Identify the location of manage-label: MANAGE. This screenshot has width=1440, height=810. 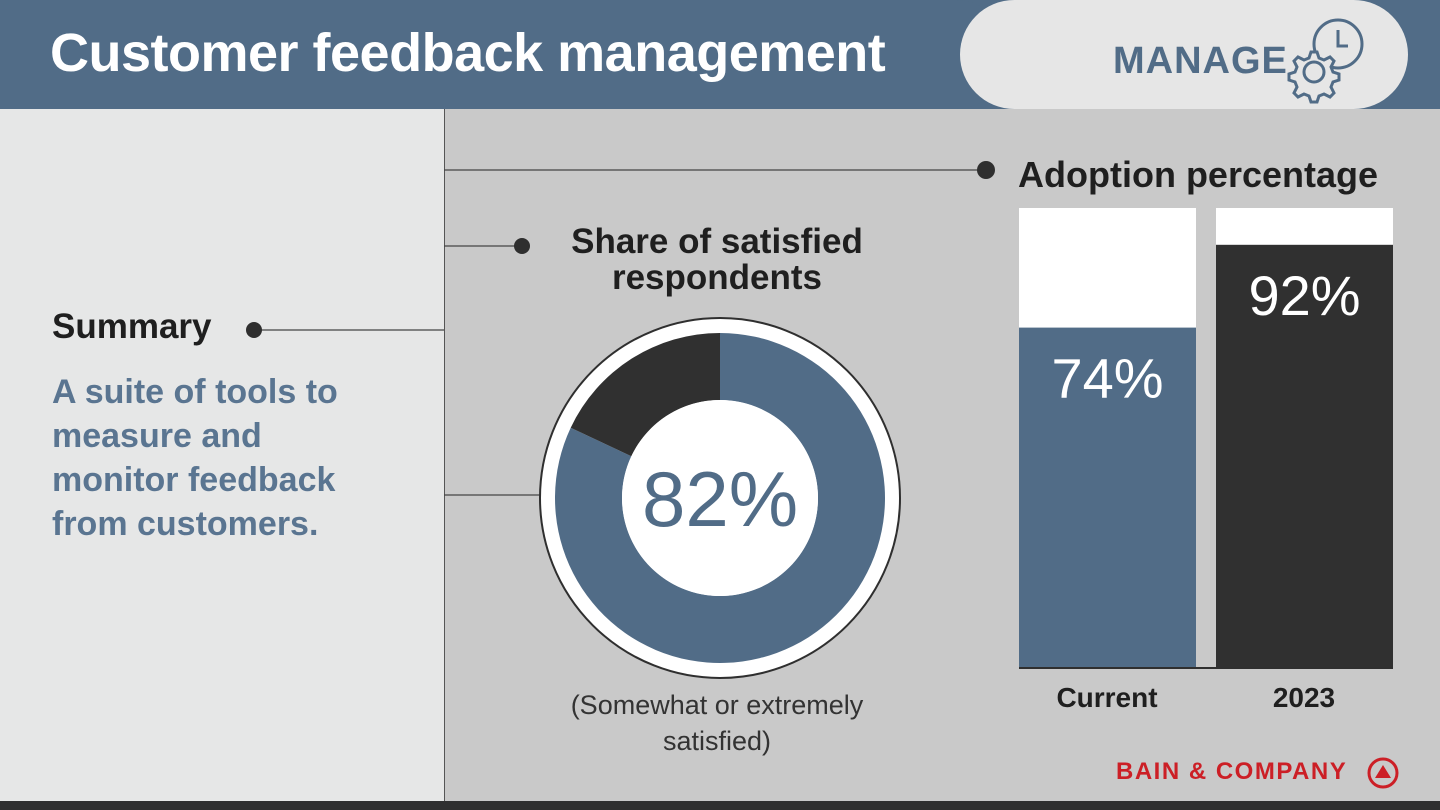
(1200, 61).